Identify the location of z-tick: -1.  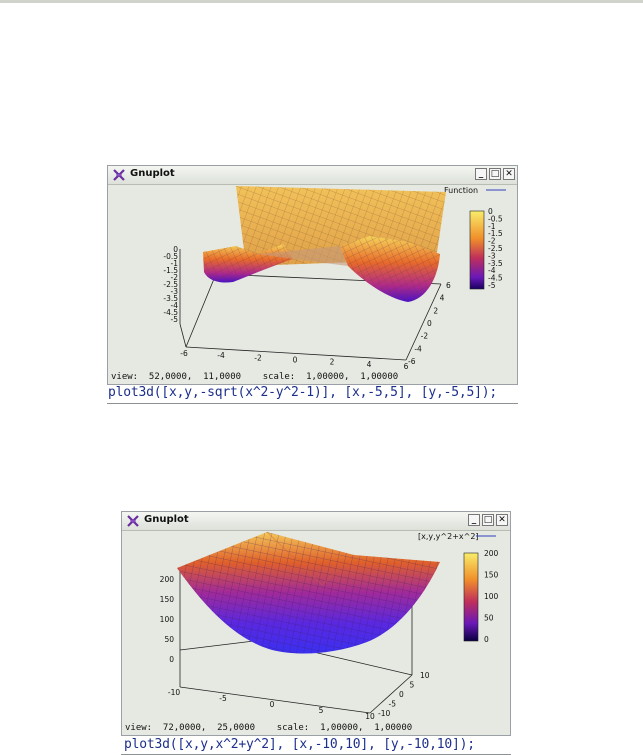
(175, 263).